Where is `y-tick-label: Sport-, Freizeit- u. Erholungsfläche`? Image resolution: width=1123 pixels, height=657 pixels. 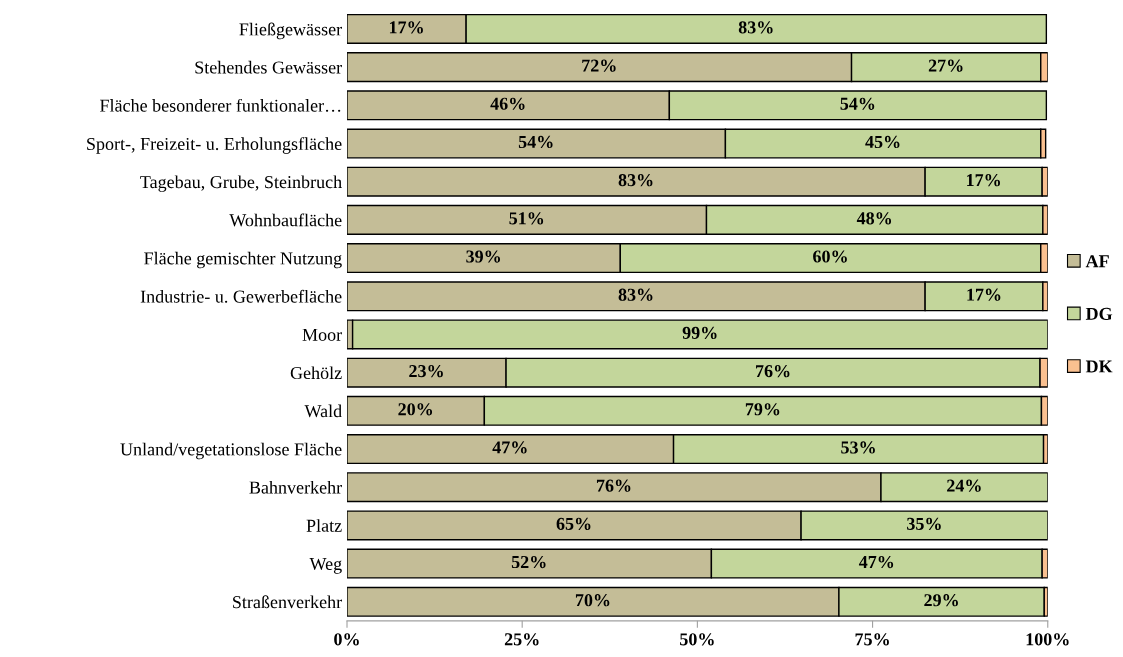
y-tick-label: Sport-, Freizeit- u. Erholungsfläche is located at coordinates (214, 145).